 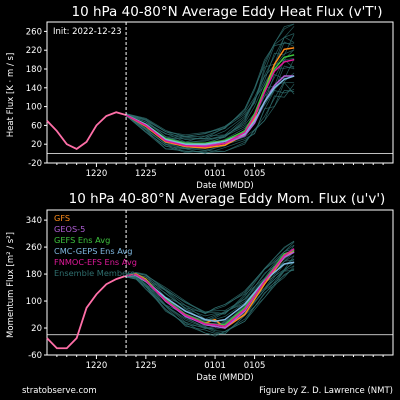 I want to click on y-tick-label: 140, so click(x=34, y=89).